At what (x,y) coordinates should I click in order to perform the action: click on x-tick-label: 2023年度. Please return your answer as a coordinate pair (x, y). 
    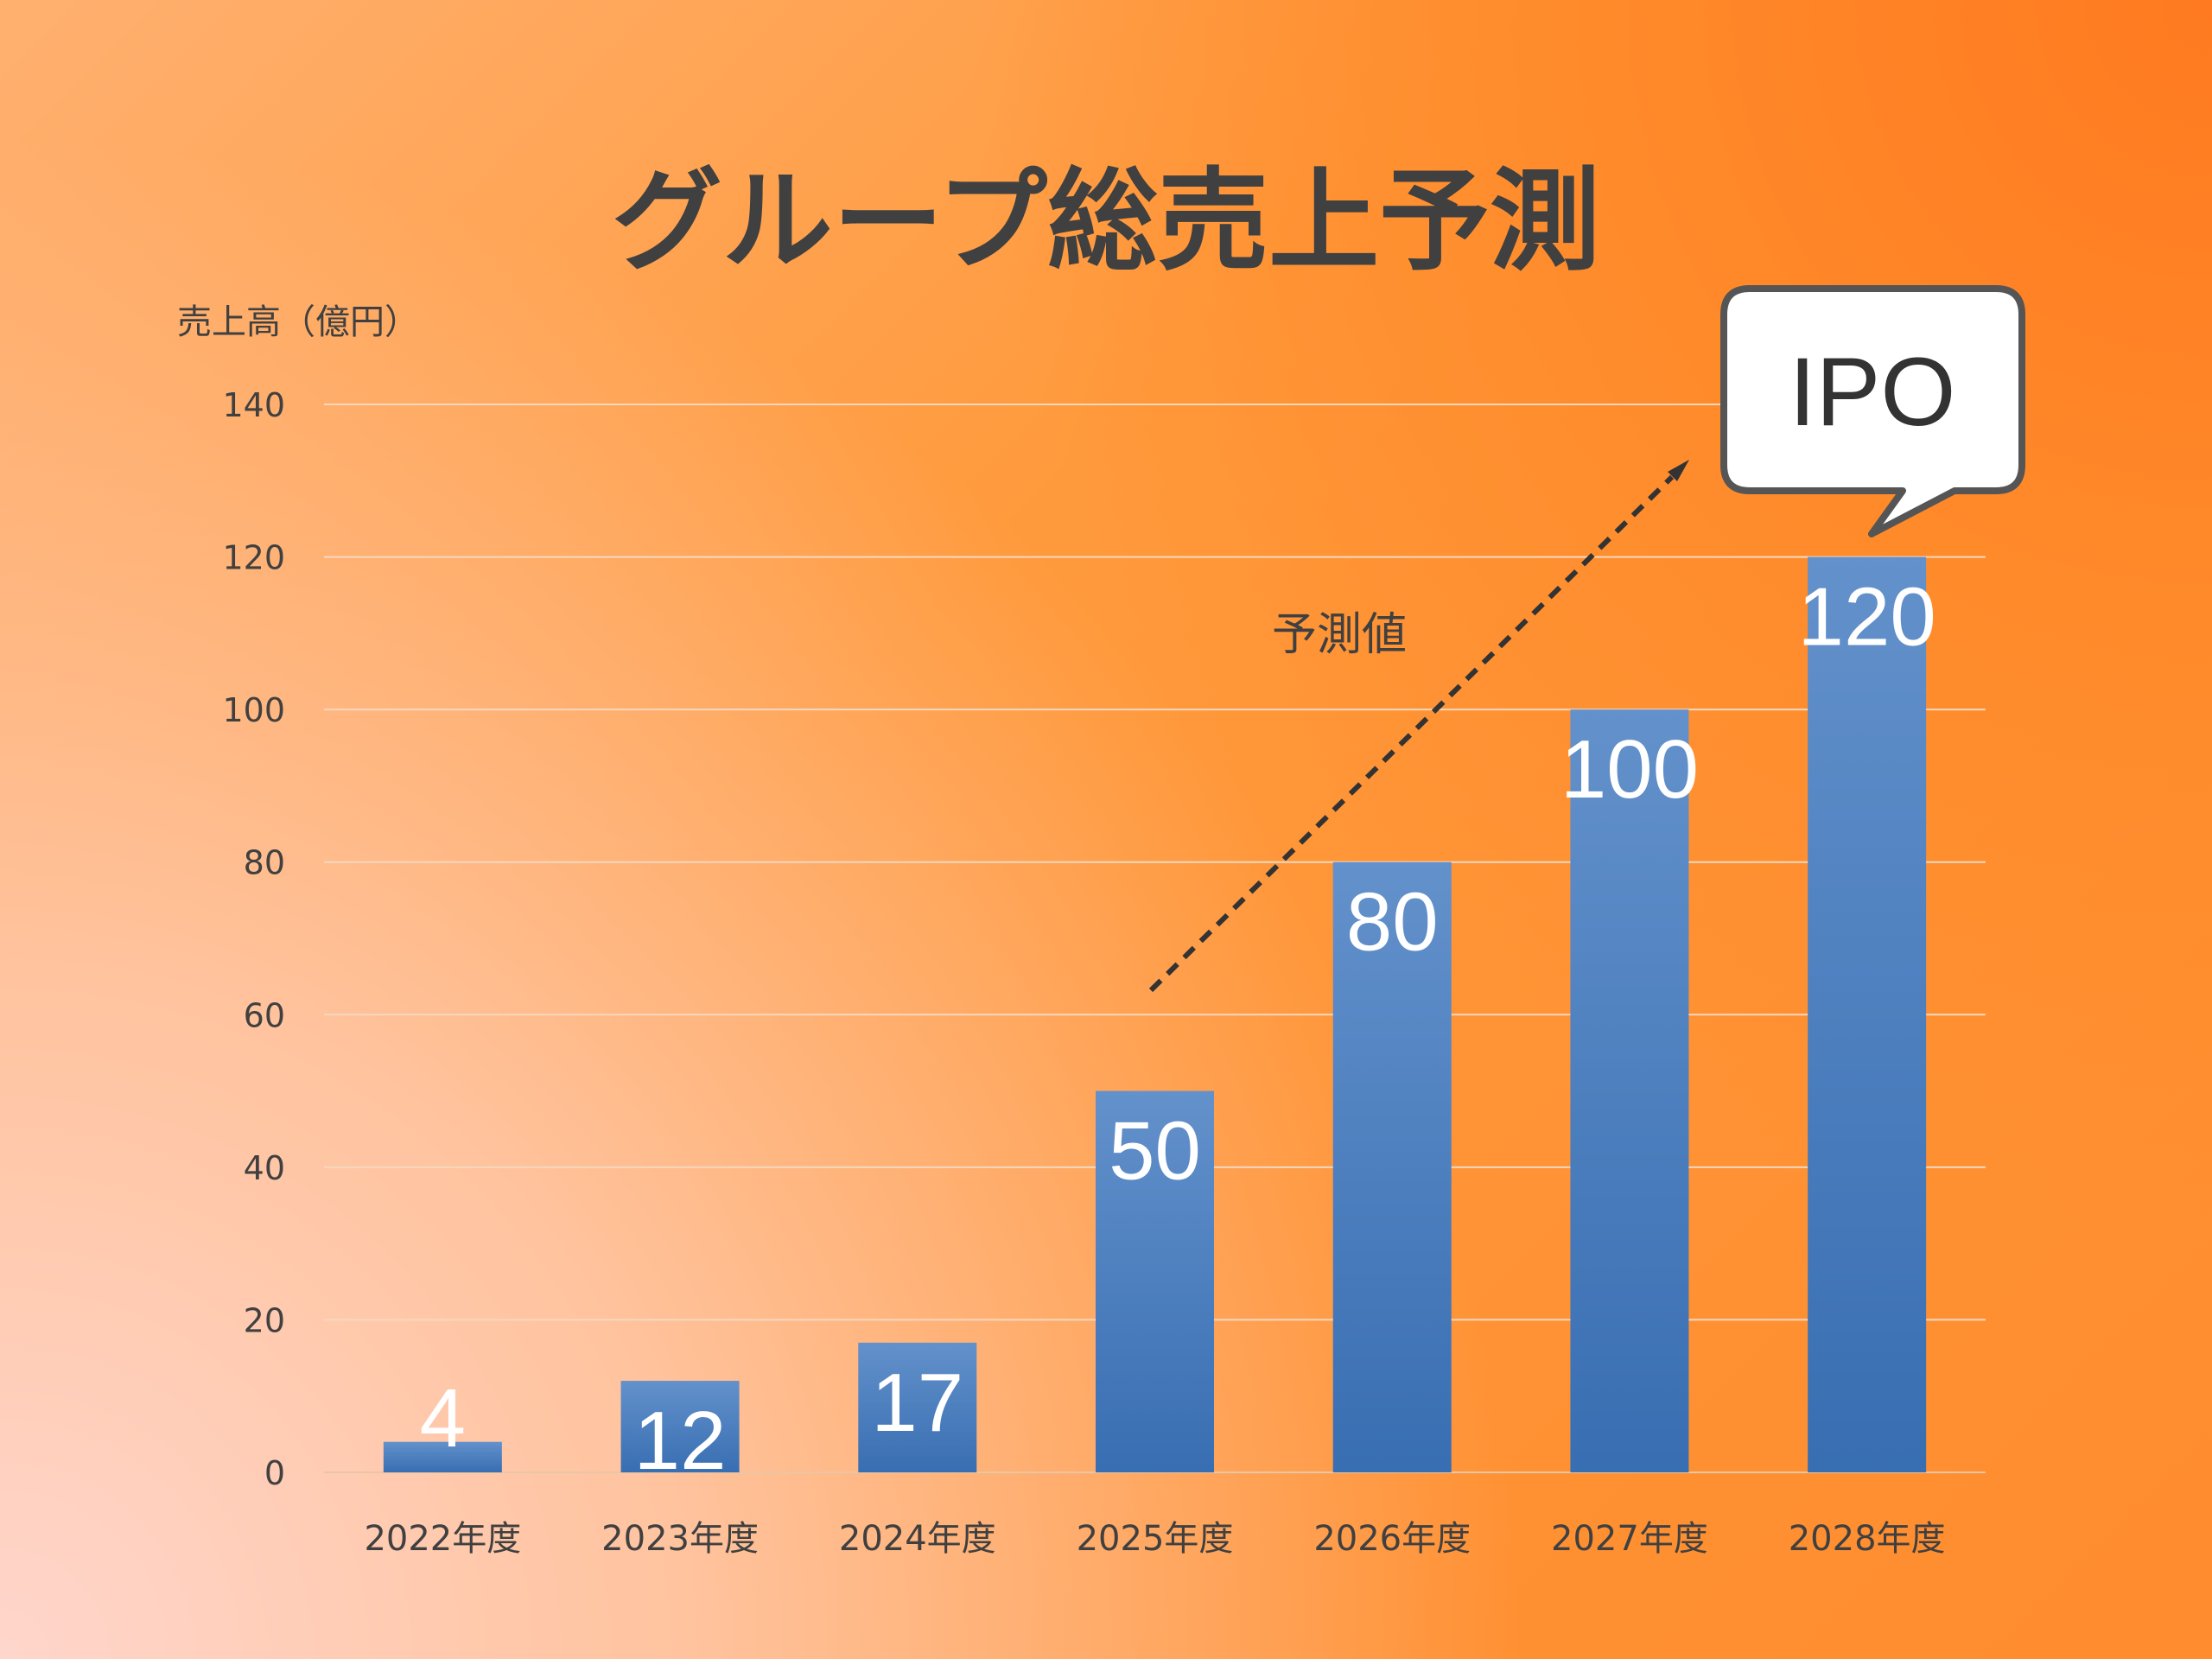
    Looking at the image, I should click on (680, 1539).